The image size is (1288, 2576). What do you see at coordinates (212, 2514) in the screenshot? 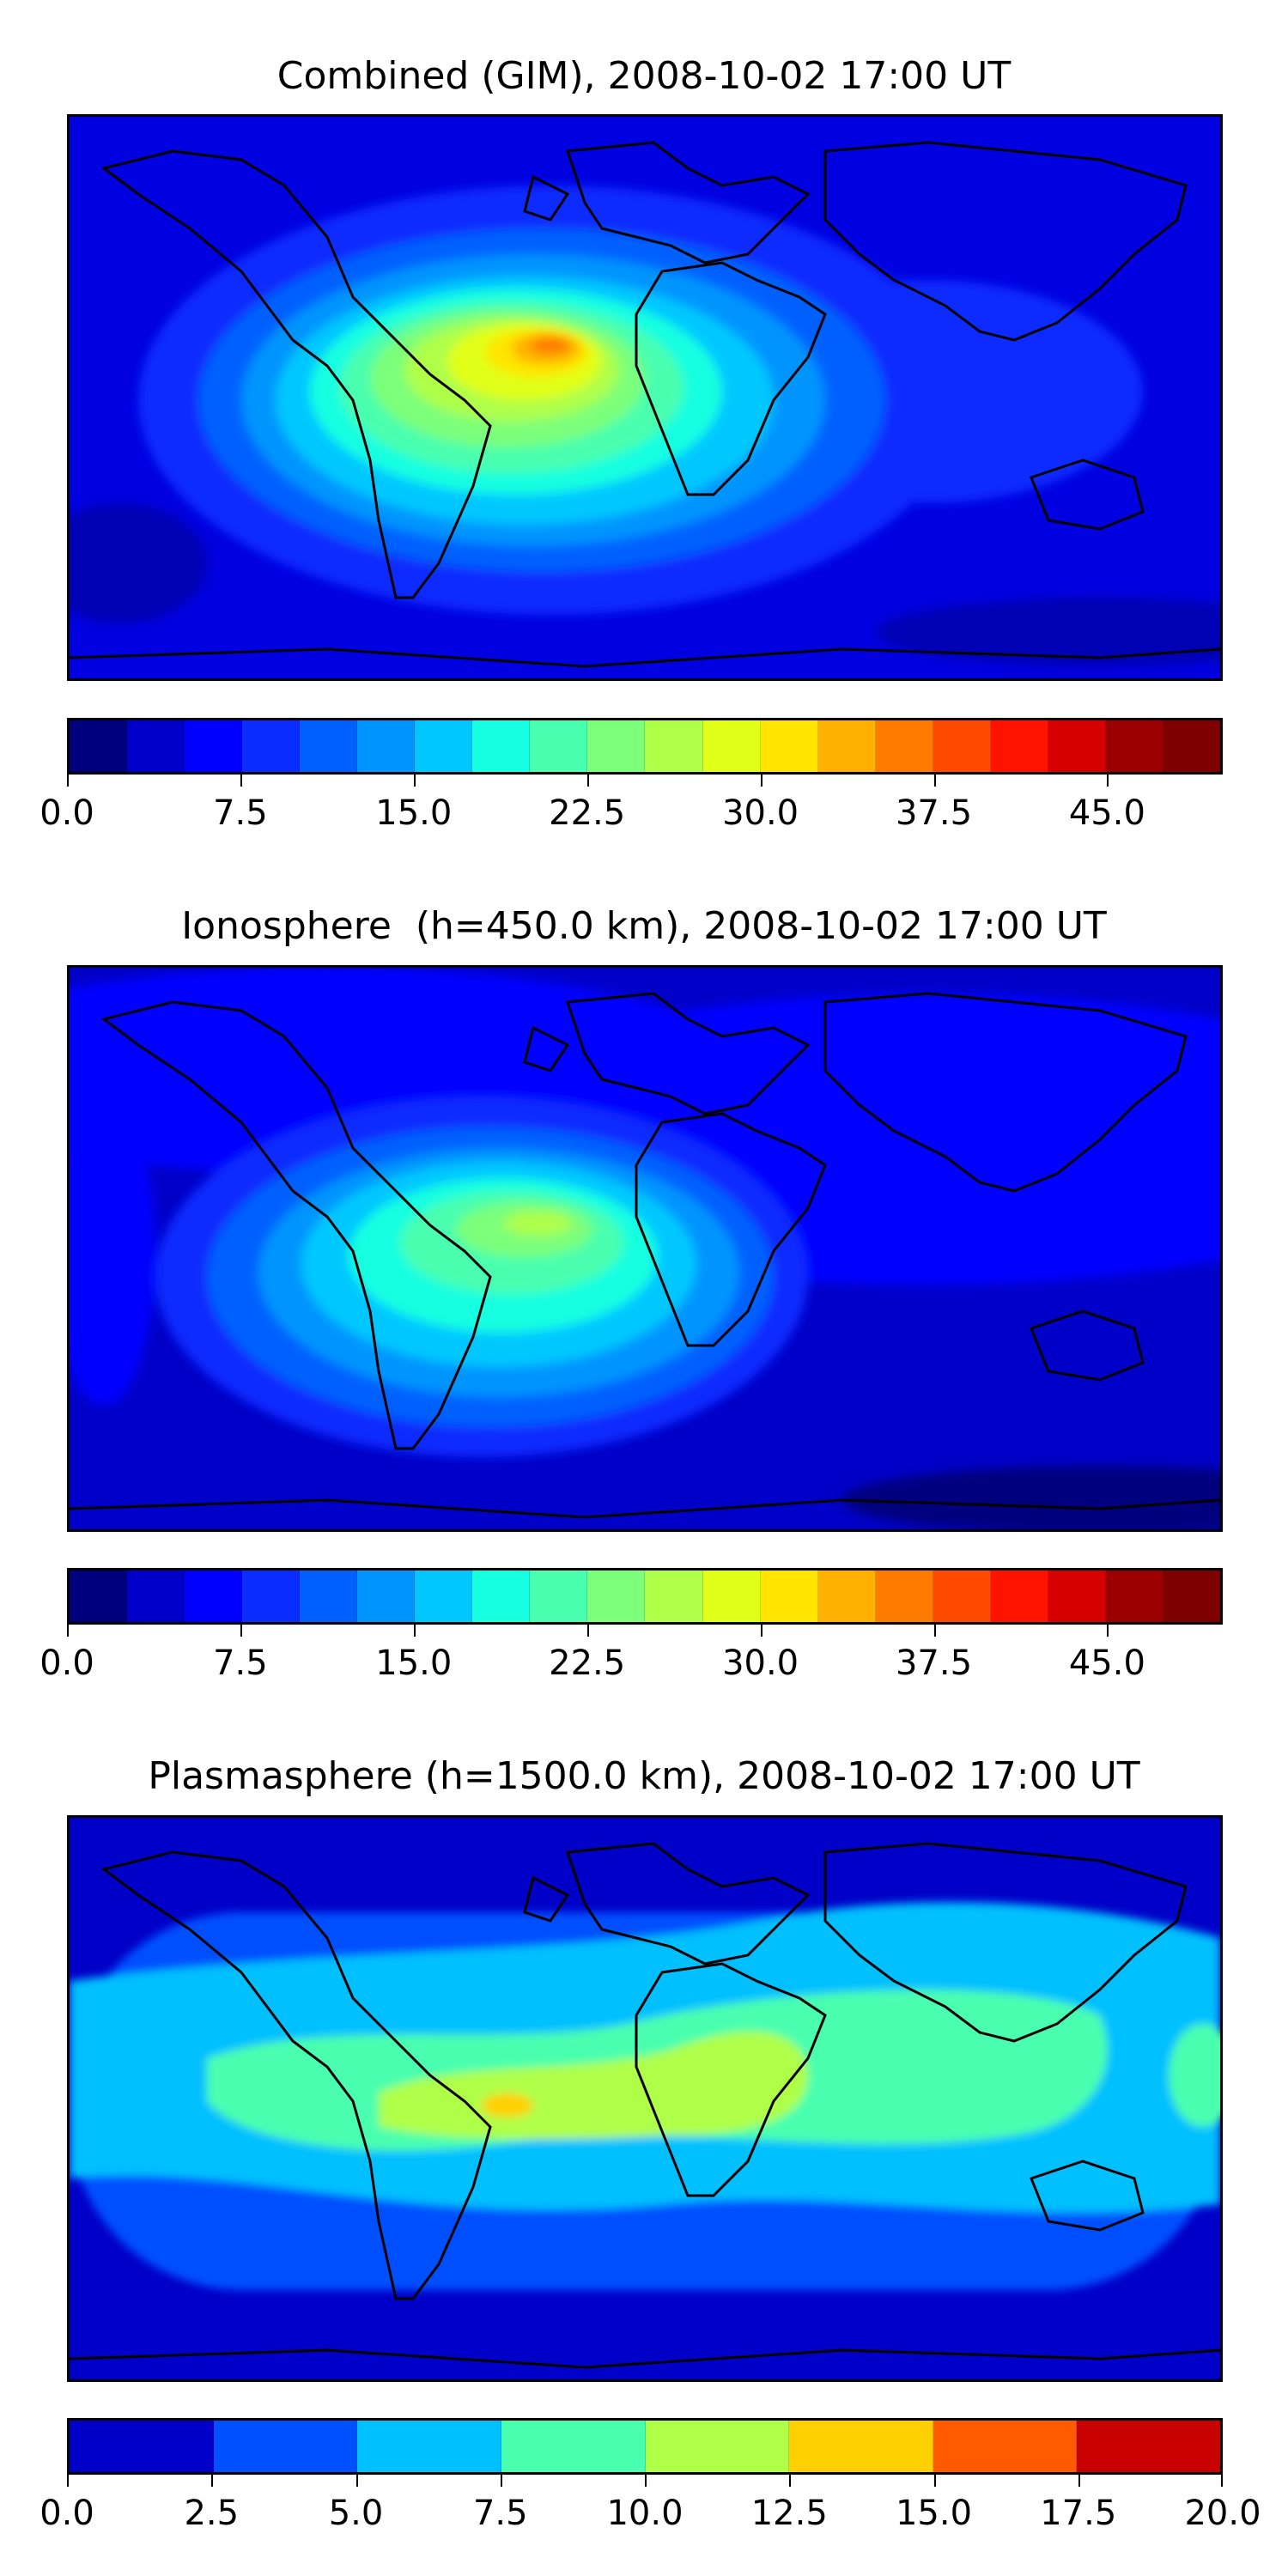
I see `colorbar-tick-label: 2.5` at bounding box center [212, 2514].